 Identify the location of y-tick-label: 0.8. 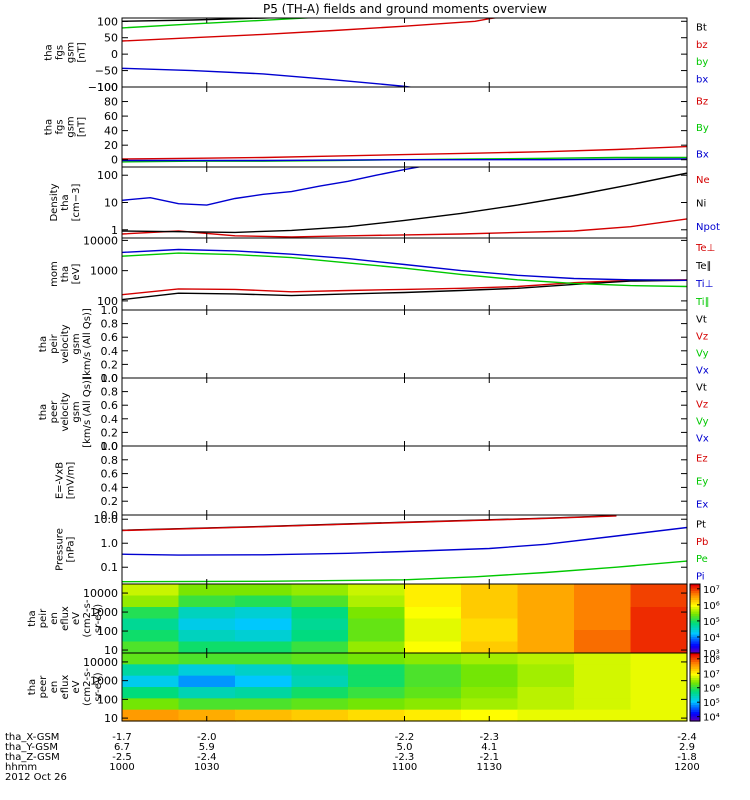
(110, 324).